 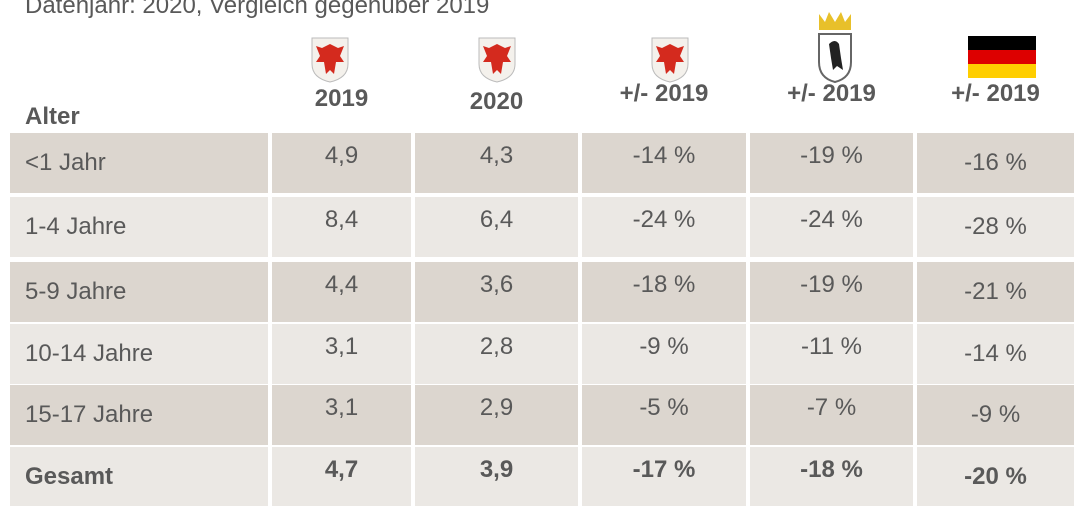 What do you see at coordinates (831, 354) in the screenshot?
I see `value-cell: -11 %` at bounding box center [831, 354].